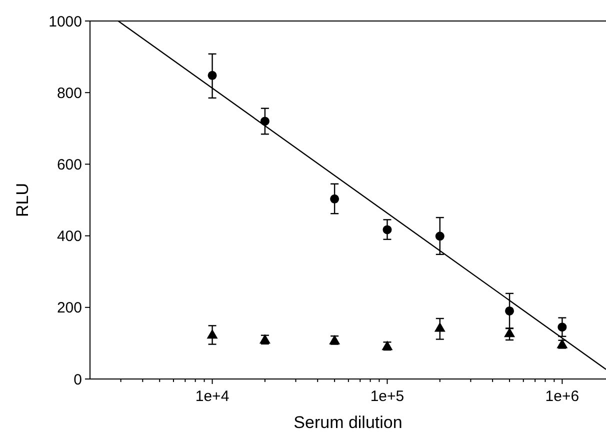 This screenshot has width=606, height=436. Describe the element at coordinates (69, 237) in the screenshot. I see `y-tick-label: 400` at that location.